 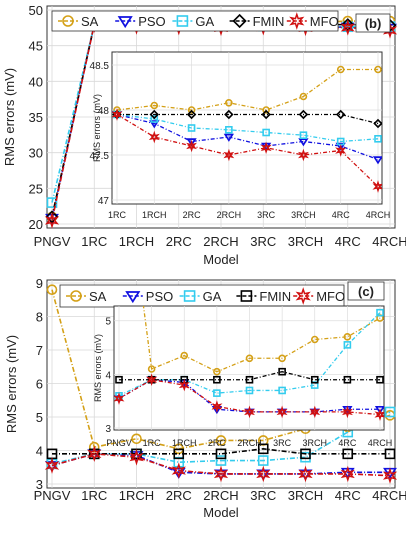 What do you see at coordinates (108, 429) in the screenshot?
I see `inset-y-tick-label: 3` at bounding box center [108, 429].